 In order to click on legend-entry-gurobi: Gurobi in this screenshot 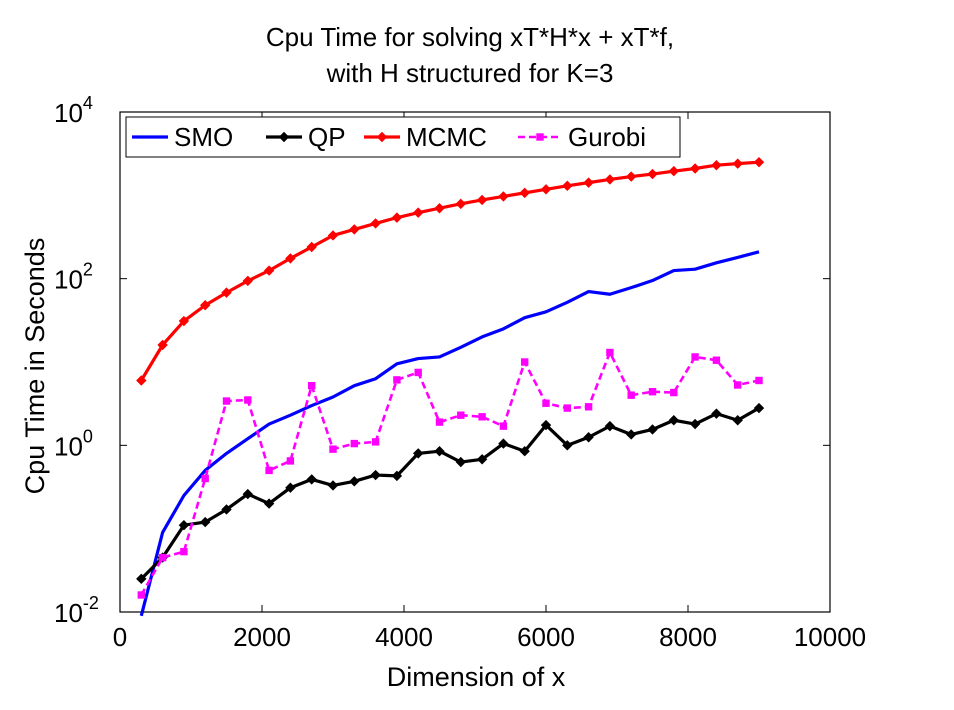, I will do `click(582, 137)`.